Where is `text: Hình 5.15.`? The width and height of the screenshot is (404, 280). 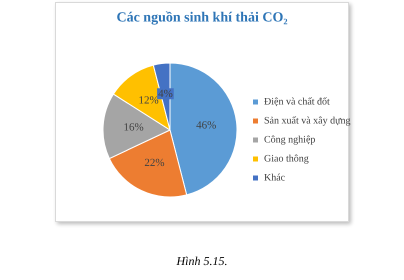
text: Hình 5.15. is located at coordinates (202, 261).